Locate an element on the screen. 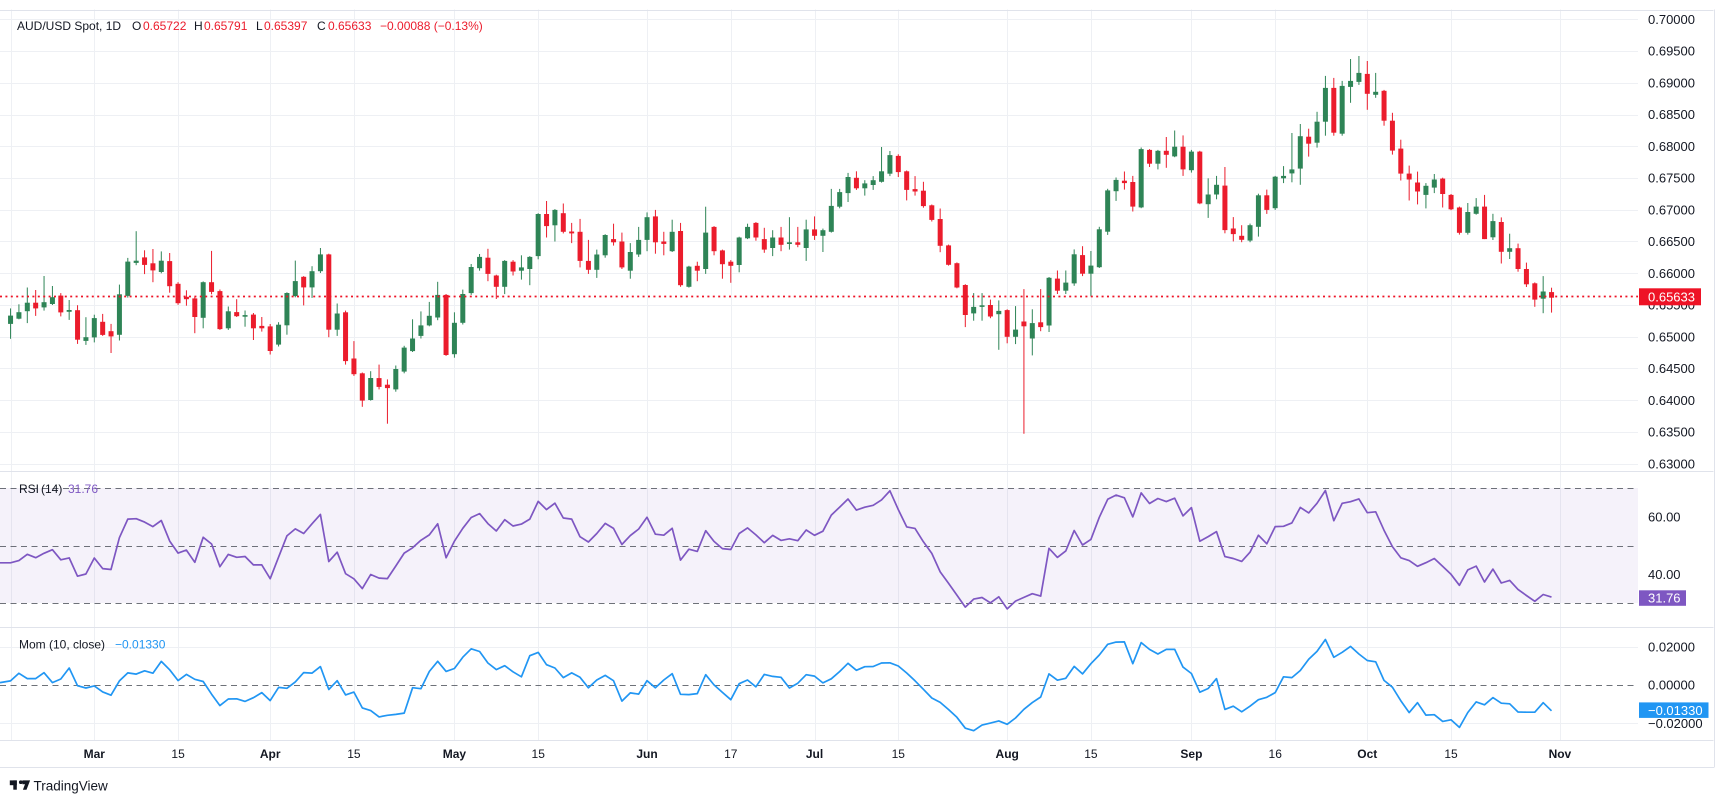 The height and width of the screenshot is (803, 1723). svg-text: TradingView is located at coordinates (71, 786).